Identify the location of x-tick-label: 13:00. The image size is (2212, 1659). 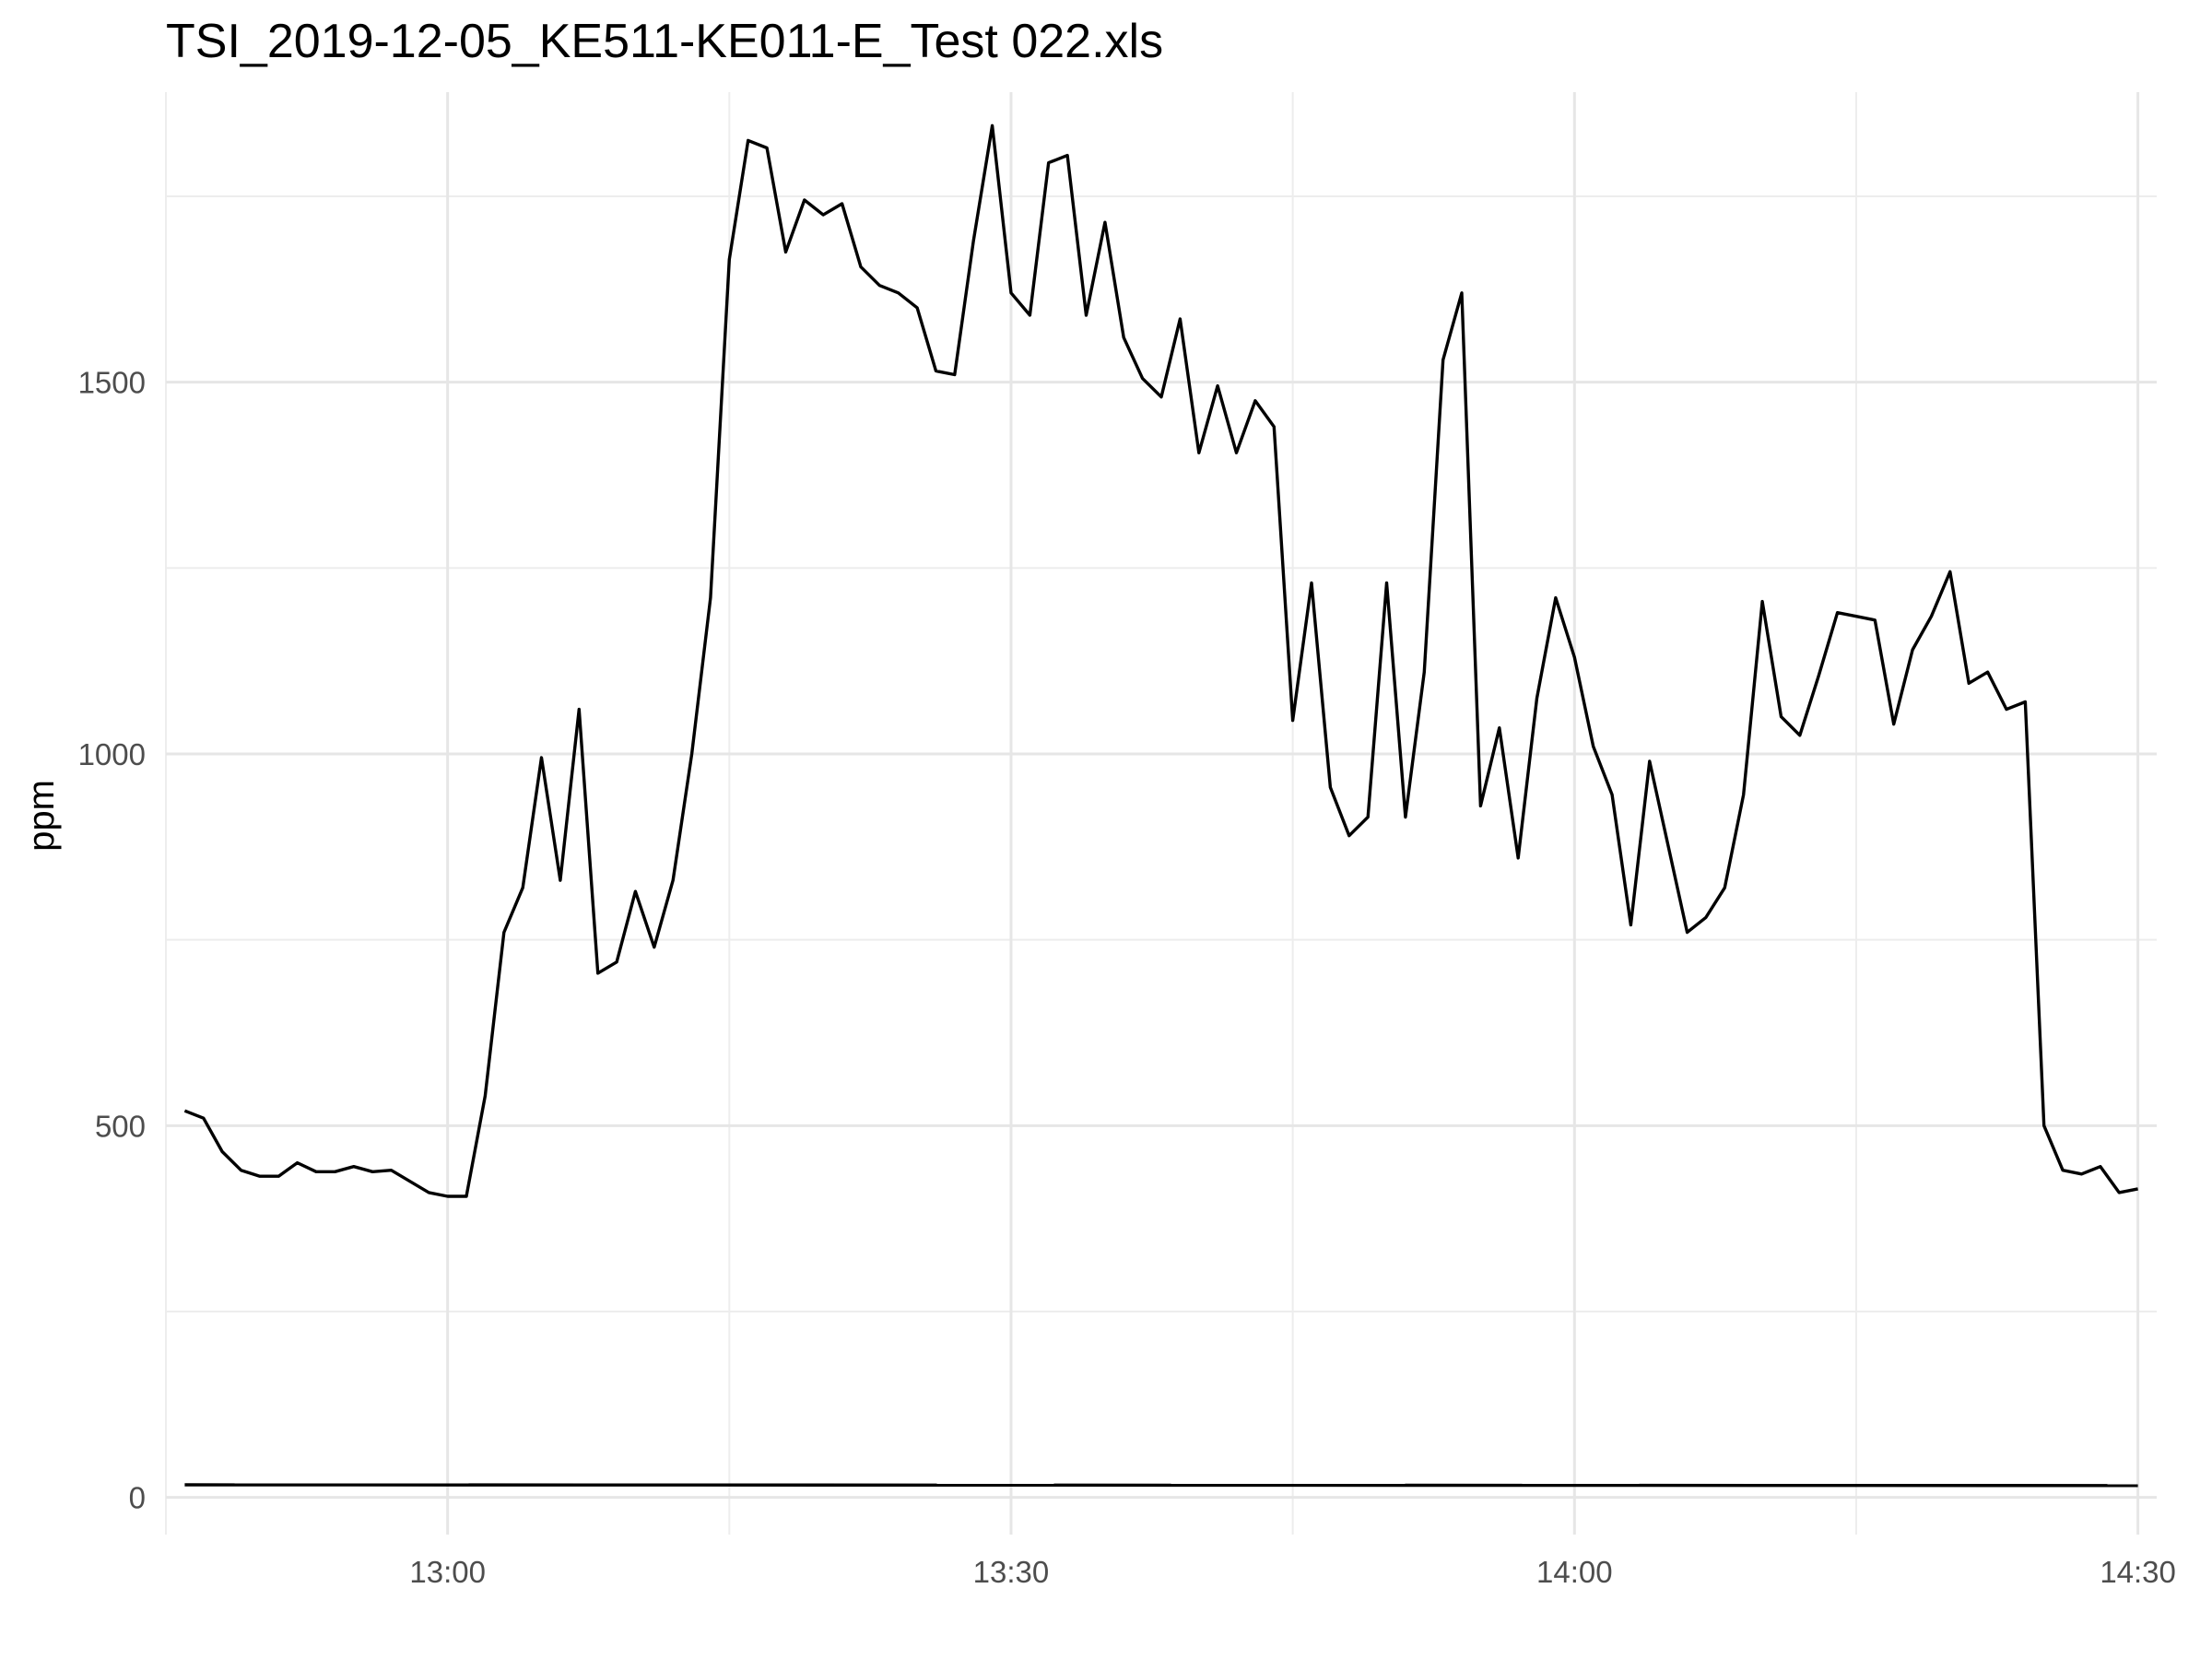
(447, 1572).